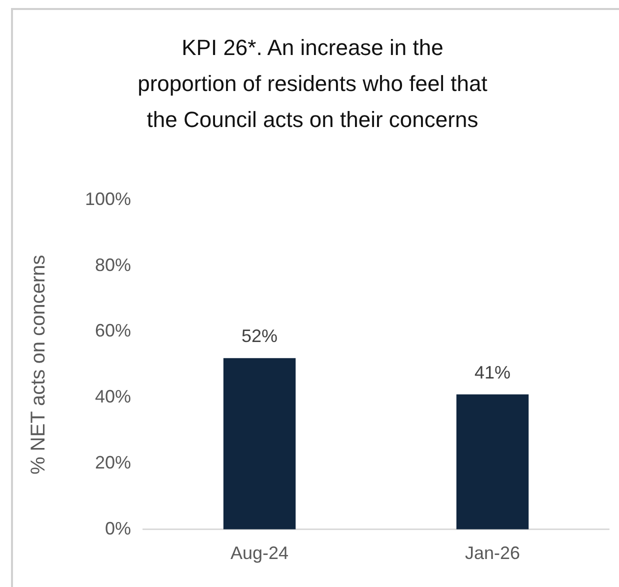  Describe the element at coordinates (113, 462) in the screenshot. I see `y-tick-label: 20%` at that location.